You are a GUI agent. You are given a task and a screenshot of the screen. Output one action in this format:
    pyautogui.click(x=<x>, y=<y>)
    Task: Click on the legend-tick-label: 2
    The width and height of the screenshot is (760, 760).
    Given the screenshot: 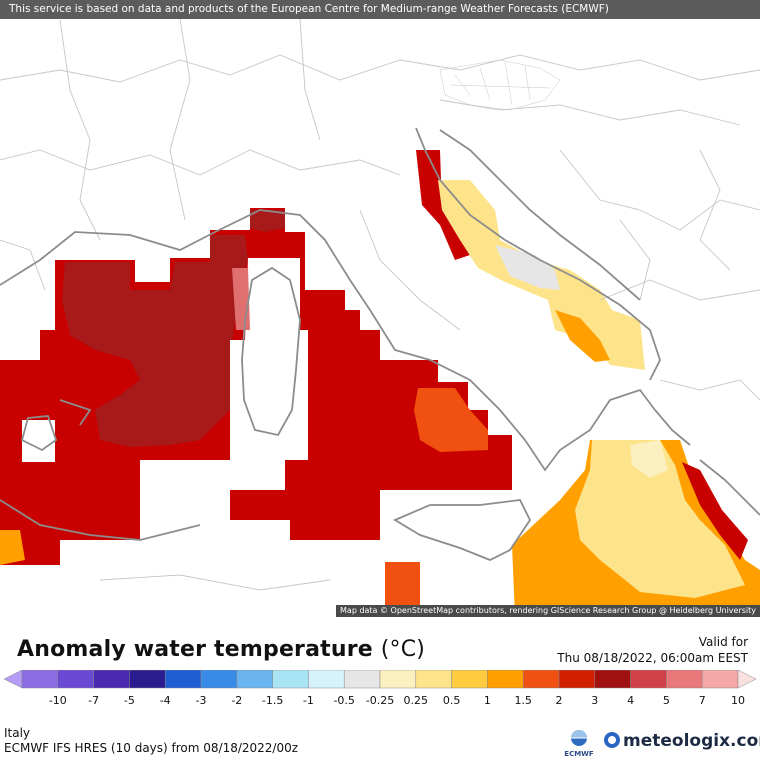 What is the action you would take?
    pyautogui.click(x=559, y=700)
    